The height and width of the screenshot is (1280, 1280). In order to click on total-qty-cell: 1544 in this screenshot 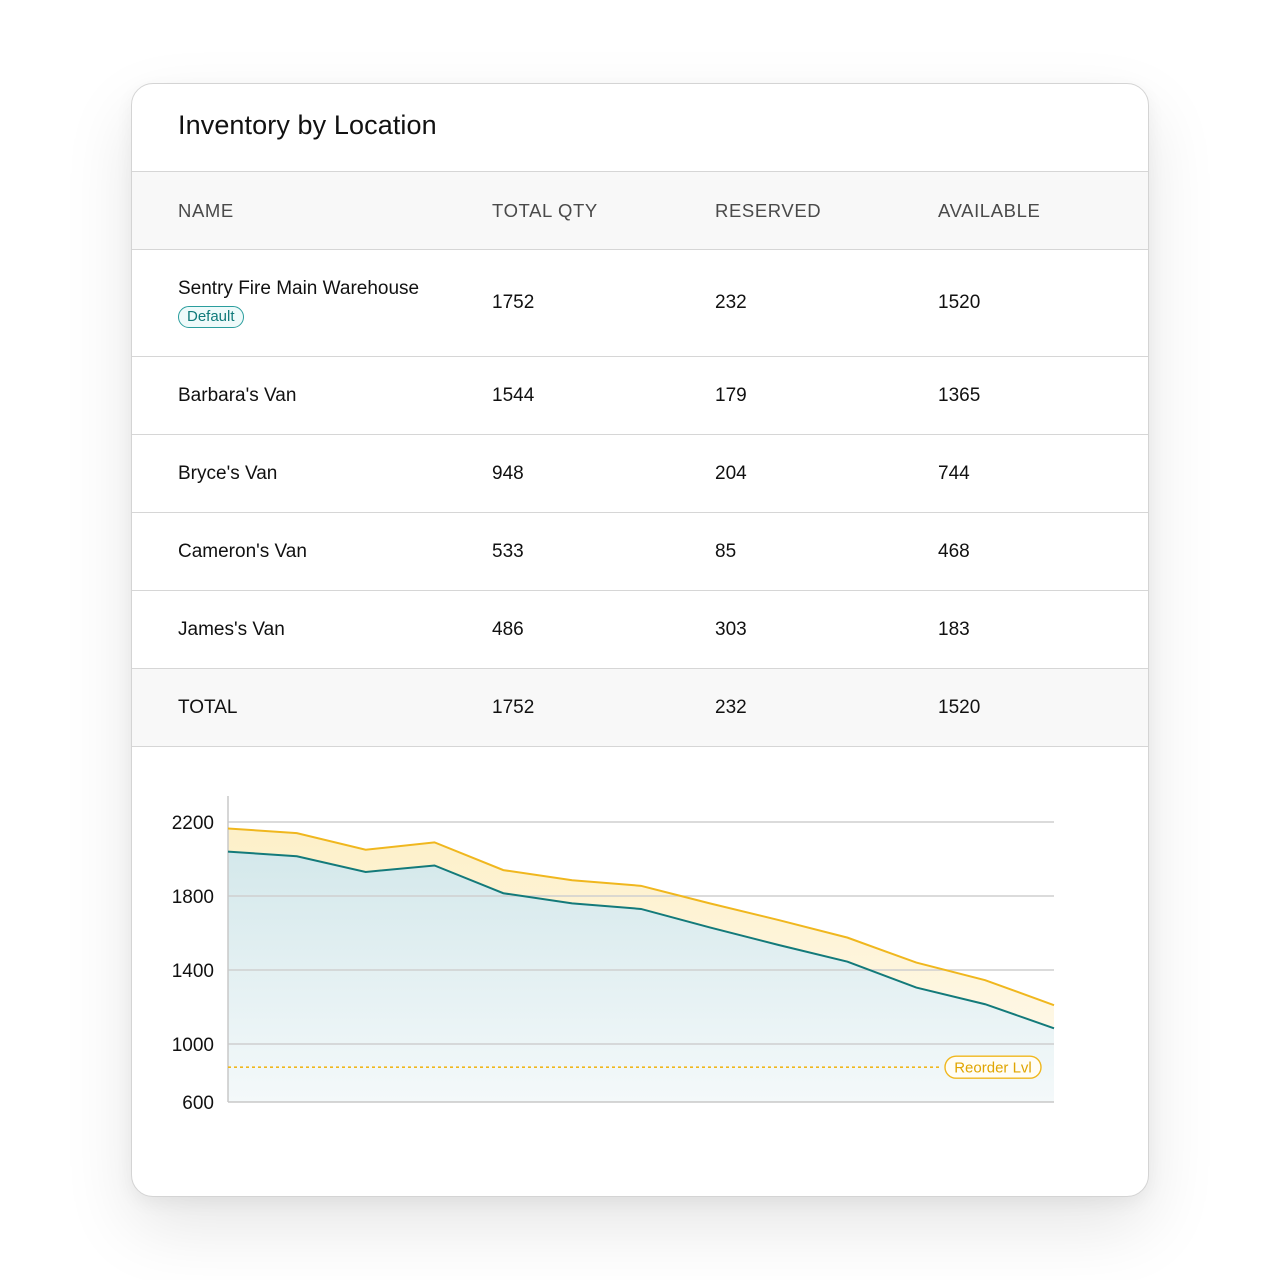, I will do `click(513, 395)`.